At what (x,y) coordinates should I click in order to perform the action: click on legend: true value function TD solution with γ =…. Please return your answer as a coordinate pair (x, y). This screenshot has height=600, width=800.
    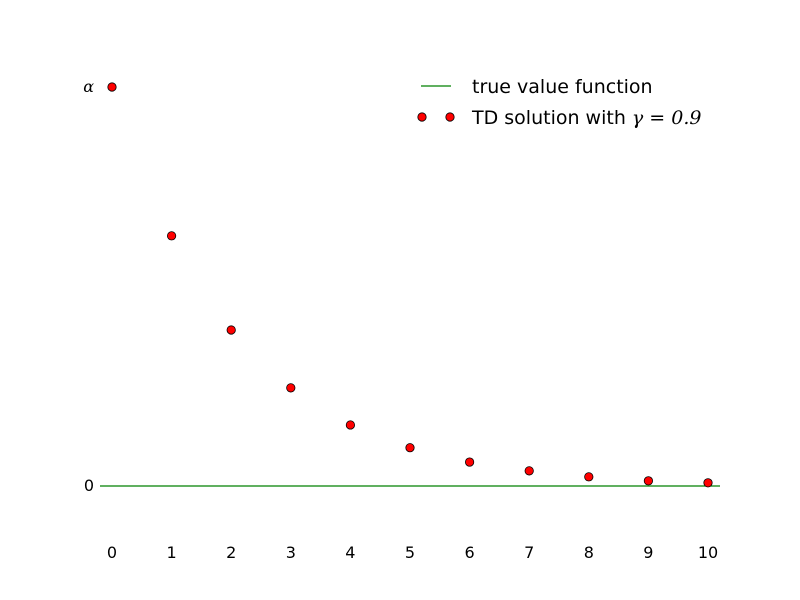
    Looking at the image, I should click on (559, 102).